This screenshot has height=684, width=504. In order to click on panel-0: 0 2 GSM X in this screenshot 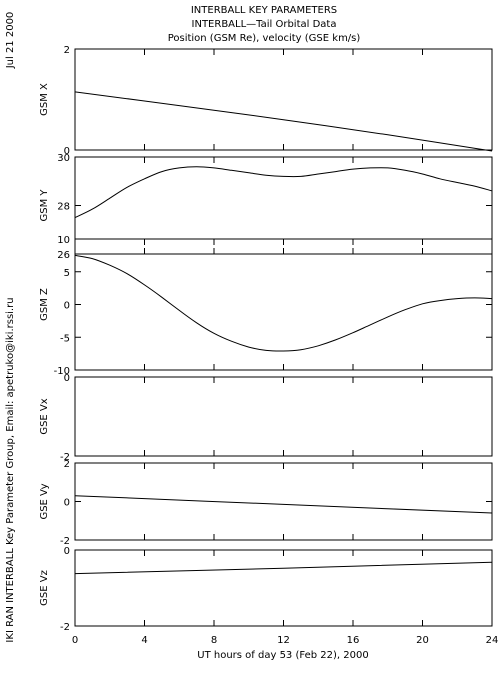, I will do `click(266, 101)`.